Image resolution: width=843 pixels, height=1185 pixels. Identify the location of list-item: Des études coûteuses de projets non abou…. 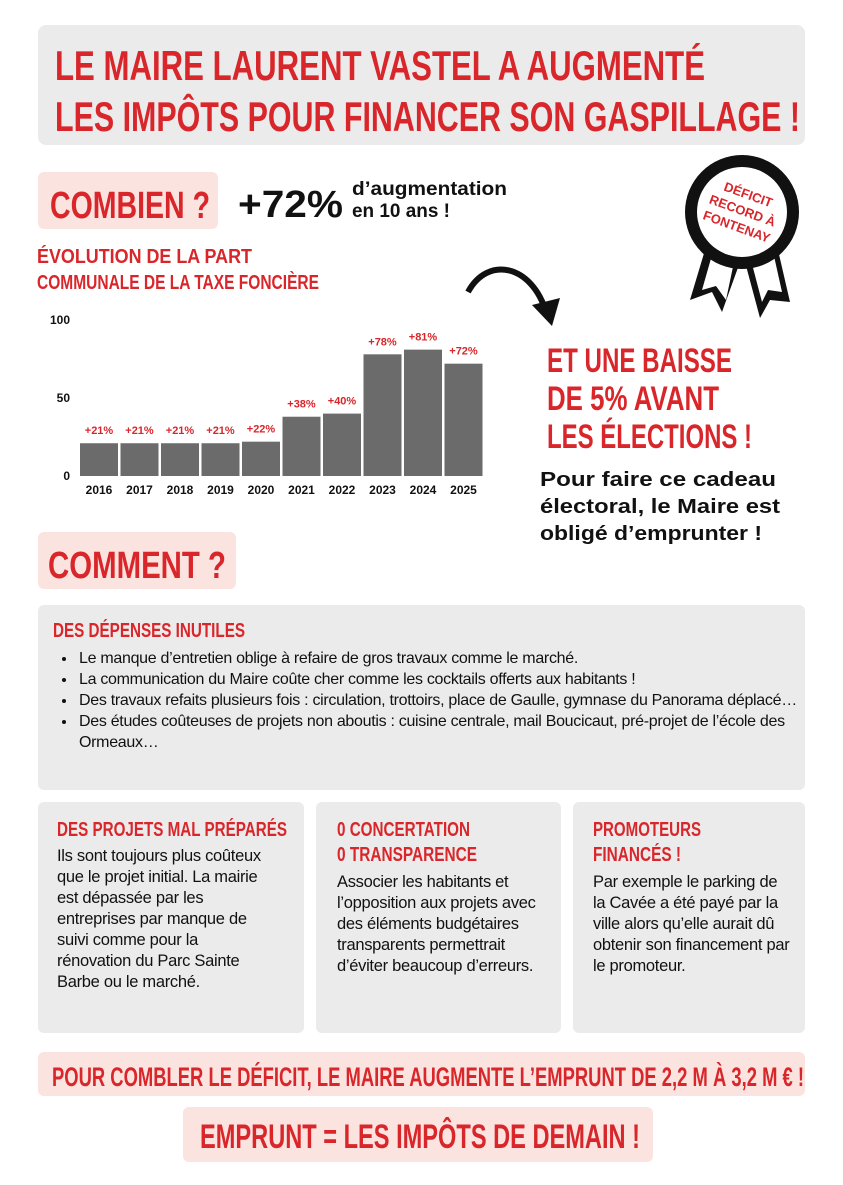
(444, 732).